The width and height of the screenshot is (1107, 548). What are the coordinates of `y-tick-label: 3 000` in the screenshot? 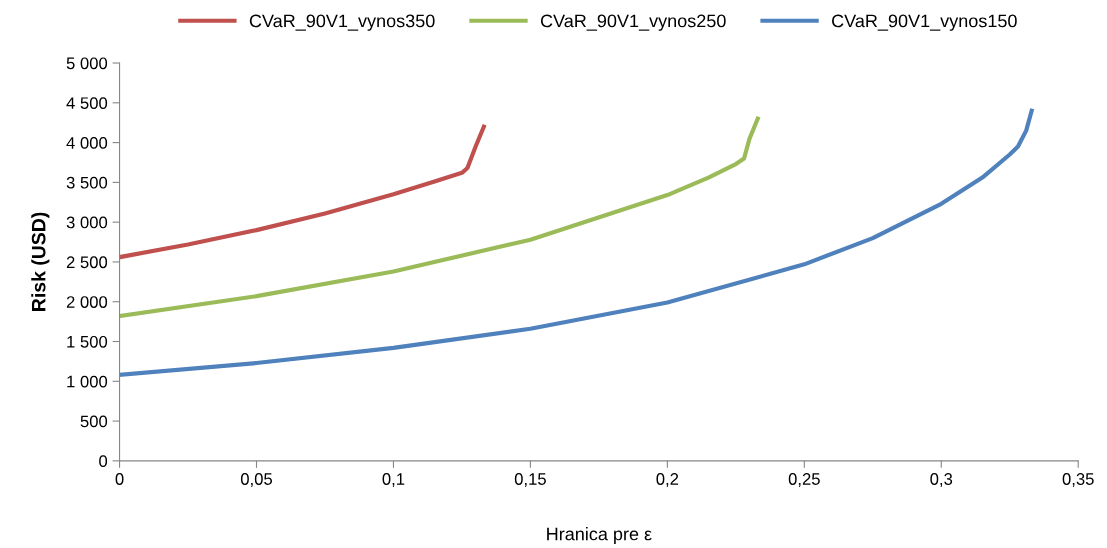 It's located at (87, 222).